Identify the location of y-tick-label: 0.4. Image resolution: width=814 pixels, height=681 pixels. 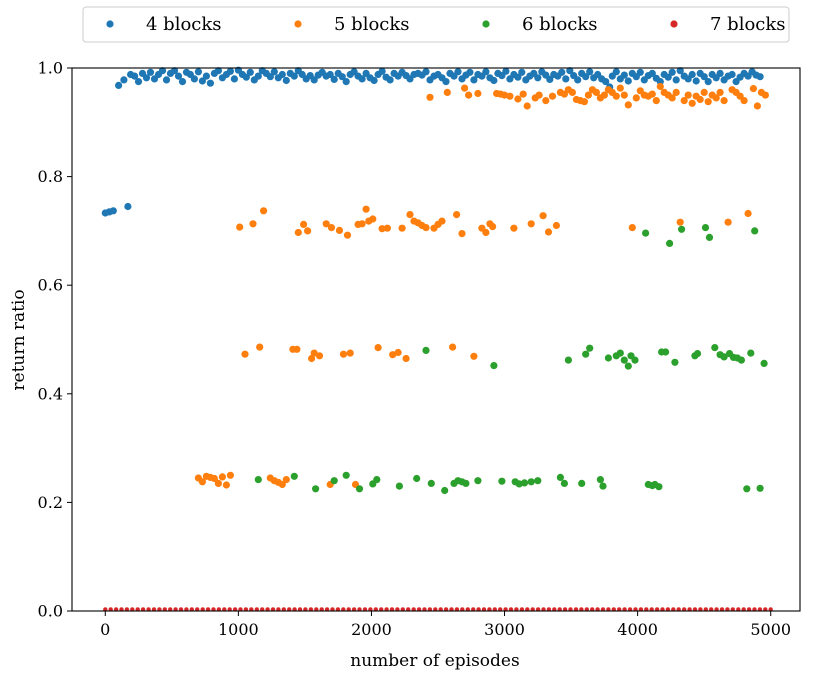
(50, 393).